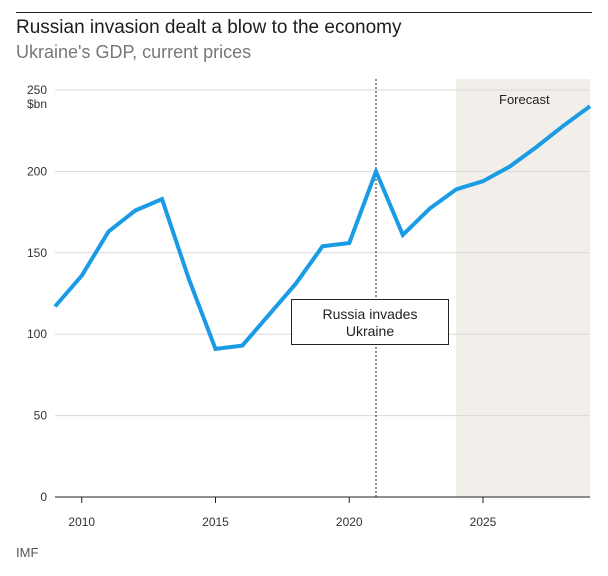 This screenshot has width=608, height=576. Describe the element at coordinates (37, 171) in the screenshot. I see `y-tick-label: 200` at that location.